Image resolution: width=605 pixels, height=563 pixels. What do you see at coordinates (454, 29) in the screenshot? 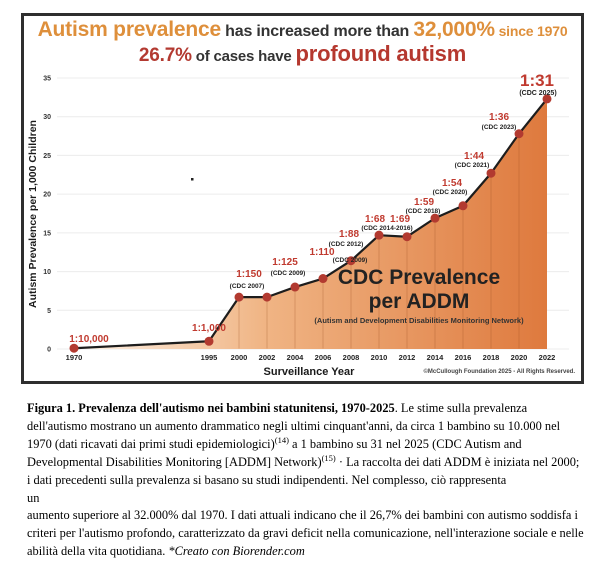
I see `headline-32000-pct: 32,000%` at bounding box center [454, 29].